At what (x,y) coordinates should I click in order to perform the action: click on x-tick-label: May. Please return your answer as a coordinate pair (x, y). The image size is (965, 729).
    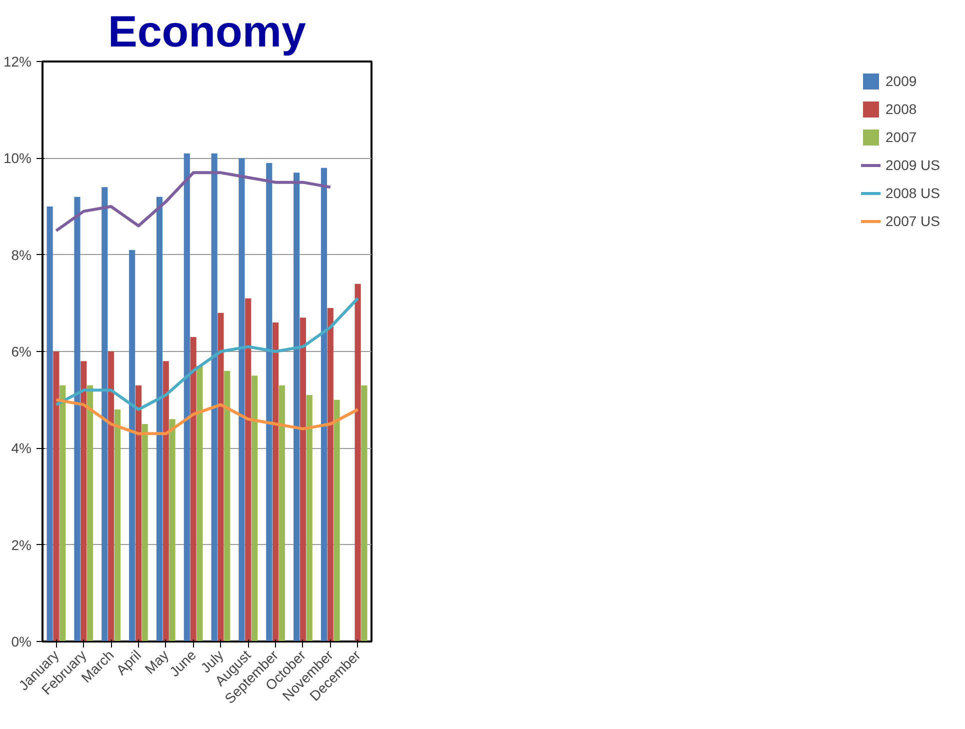
    Looking at the image, I should click on (157, 661).